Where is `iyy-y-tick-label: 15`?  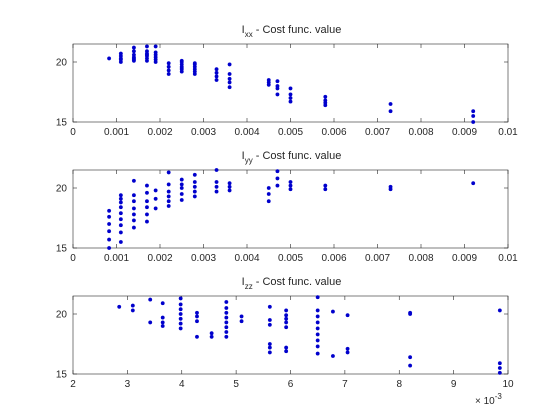 iyy-y-tick-label: 15 is located at coordinates (62, 249).